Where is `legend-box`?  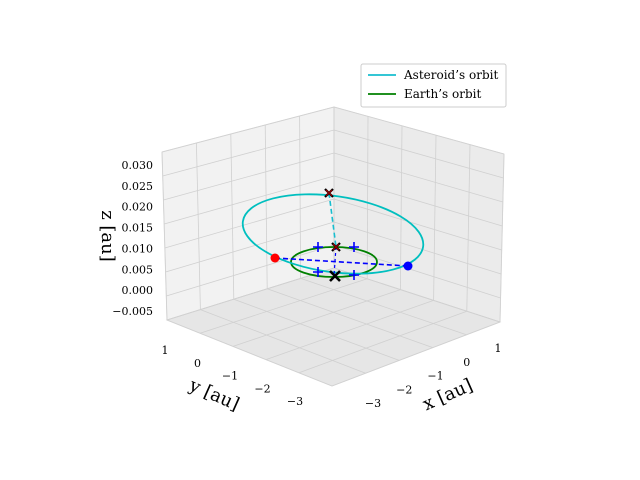 legend-box is located at coordinates (433, 85).